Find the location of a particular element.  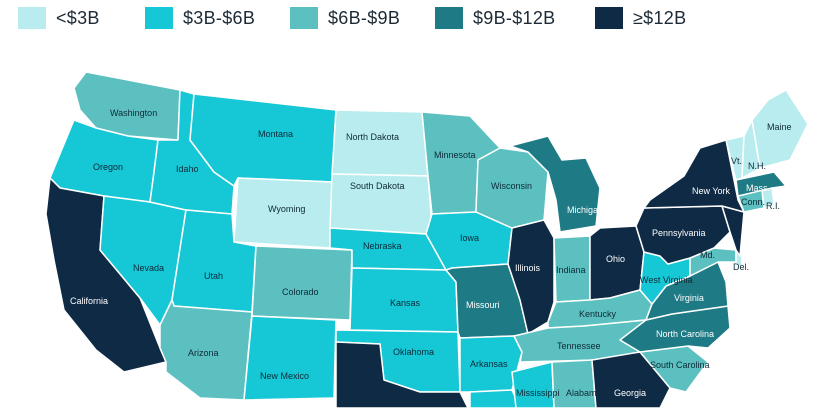

state-label-arkansas: Arkansas is located at coordinates (489, 364).